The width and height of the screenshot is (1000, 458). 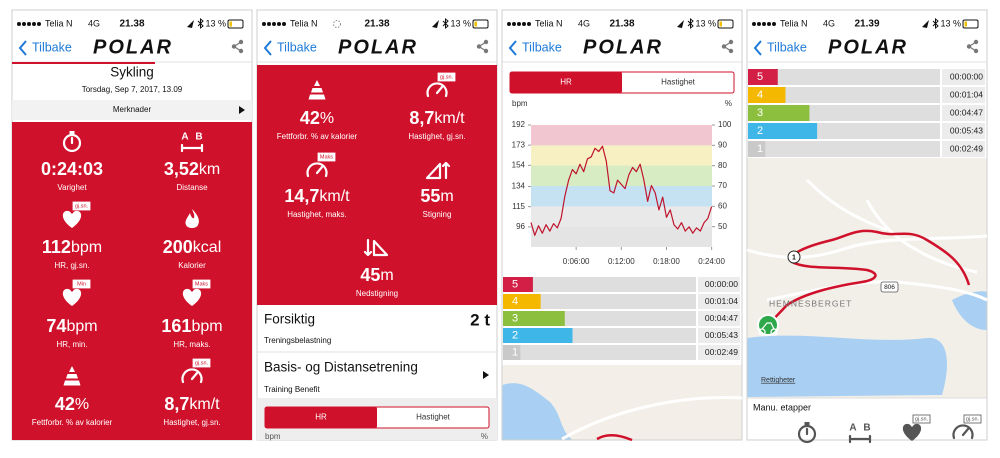 I want to click on stat-value: 8,7km/t, so click(x=192, y=404).